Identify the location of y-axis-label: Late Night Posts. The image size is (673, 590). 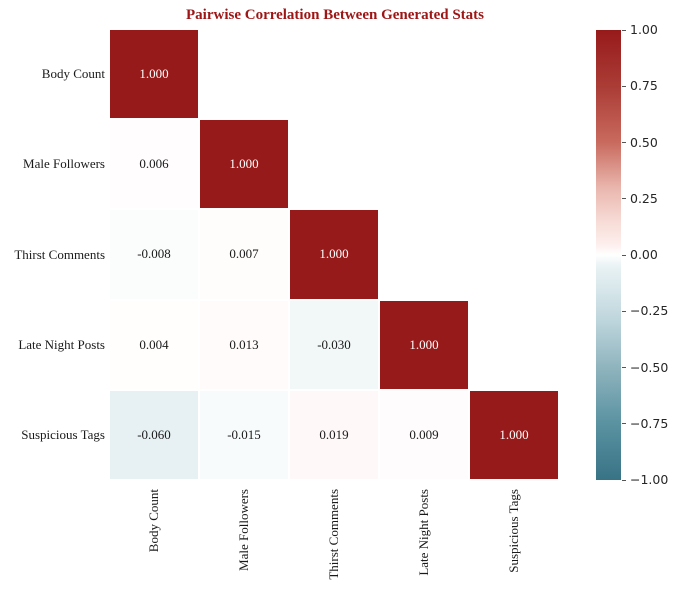
(61, 344).